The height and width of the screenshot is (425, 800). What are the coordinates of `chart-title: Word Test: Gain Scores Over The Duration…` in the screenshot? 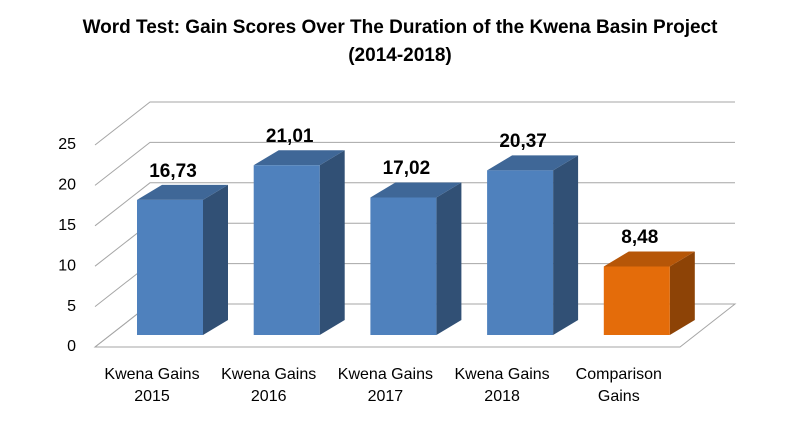 It's located at (400, 41).